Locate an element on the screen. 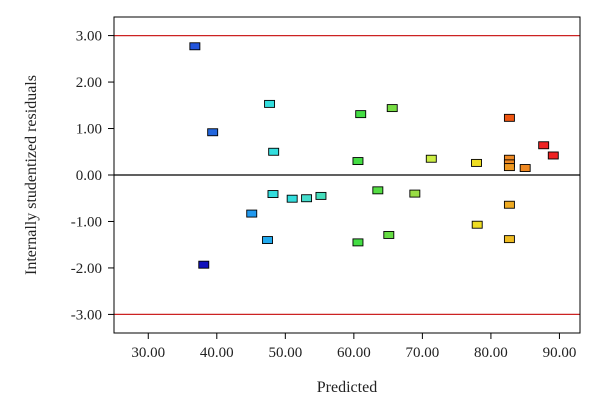 This screenshot has height=420, width=600. x-tick-label: 30.00 is located at coordinates (148, 353).